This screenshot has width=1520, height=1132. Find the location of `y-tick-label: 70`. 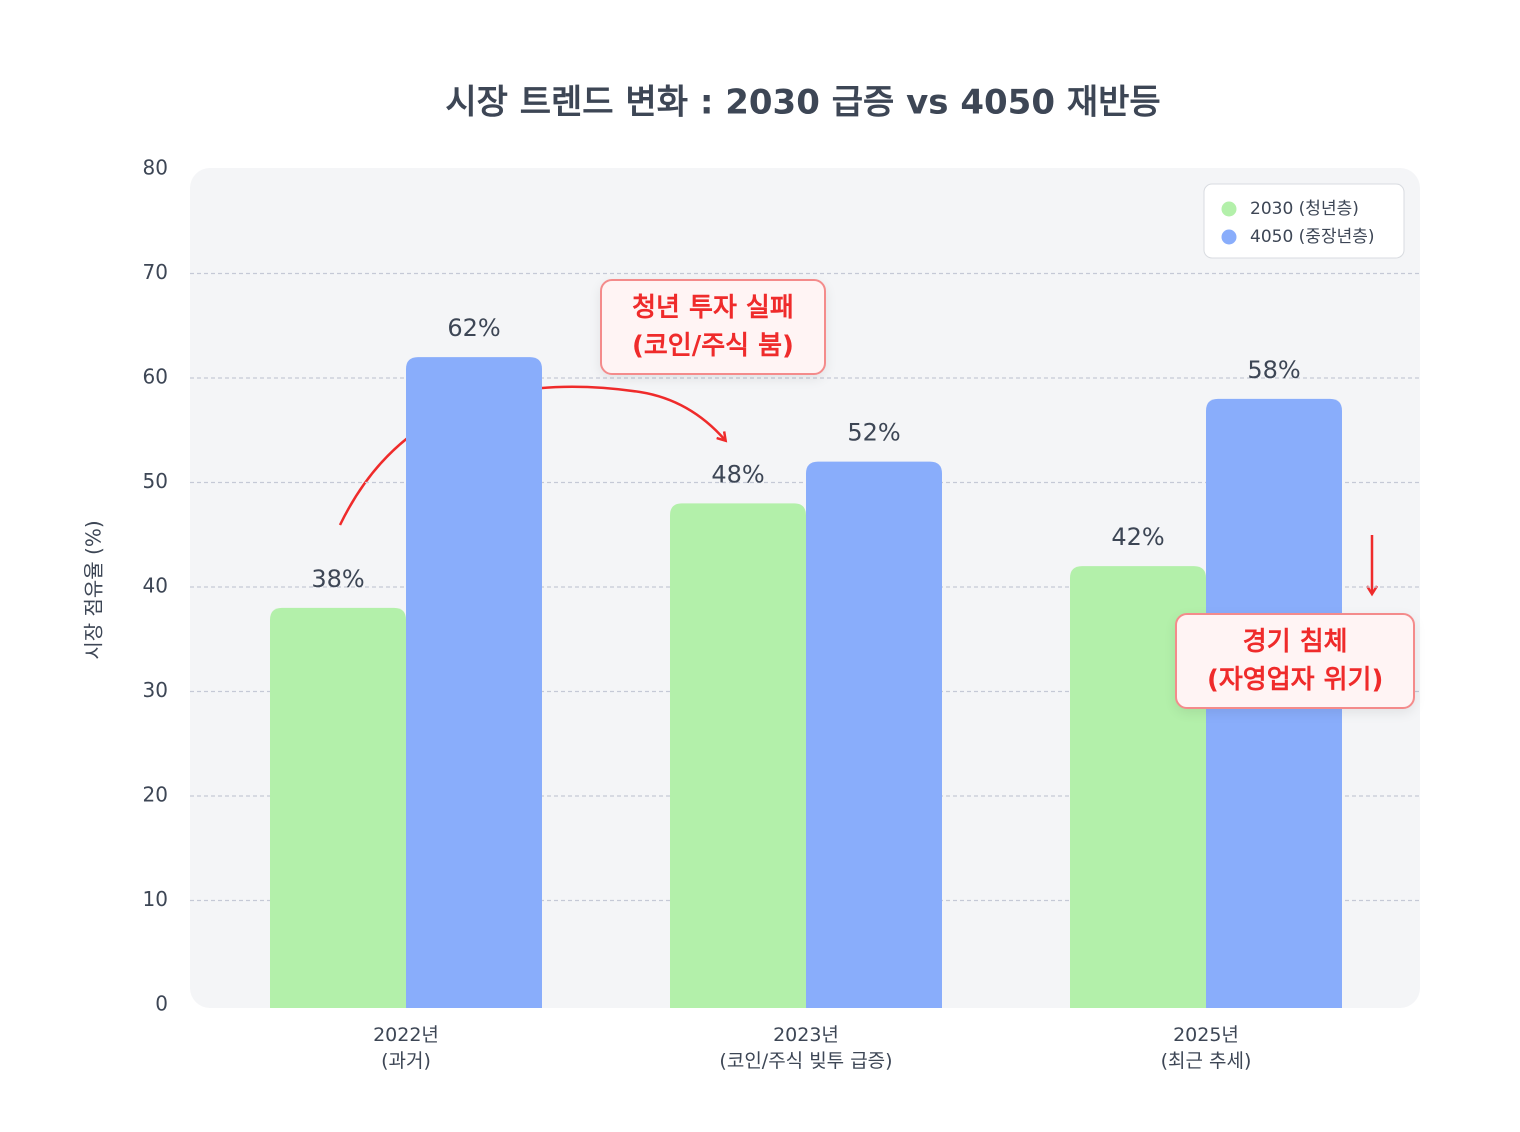

y-tick-label: 70 is located at coordinates (155, 272).